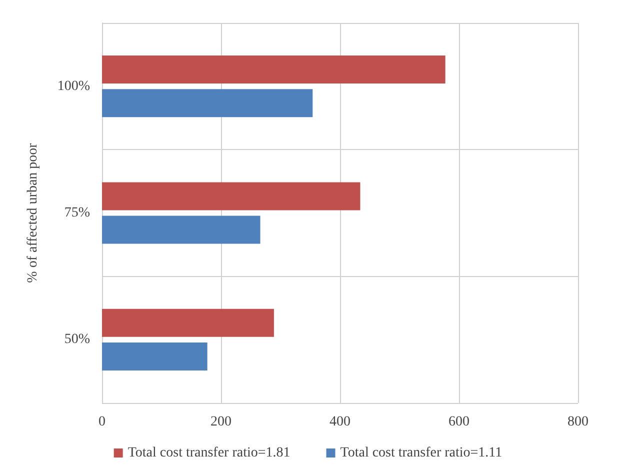 The height and width of the screenshot is (473, 617). What do you see at coordinates (459, 422) in the screenshot?
I see `x-tick-label: 600` at bounding box center [459, 422].